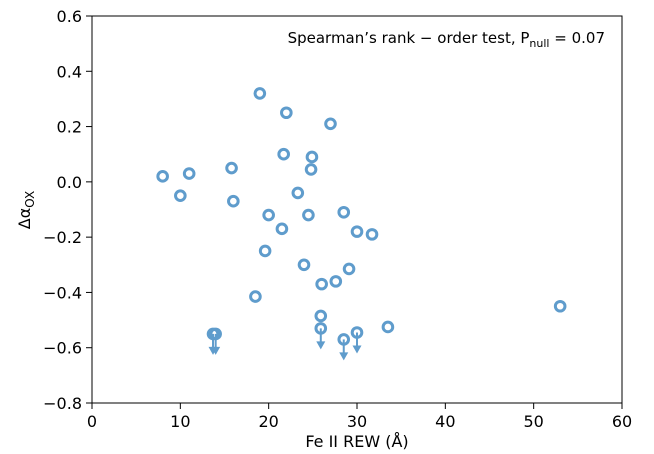 The width and height of the screenshot is (654, 454). I want to click on y-tick-label: 0.0, so click(69, 182).